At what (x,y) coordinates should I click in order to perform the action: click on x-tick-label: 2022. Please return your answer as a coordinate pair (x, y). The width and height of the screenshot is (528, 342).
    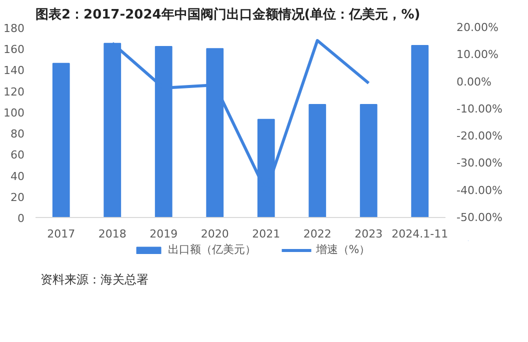
    Looking at the image, I should click on (317, 234).